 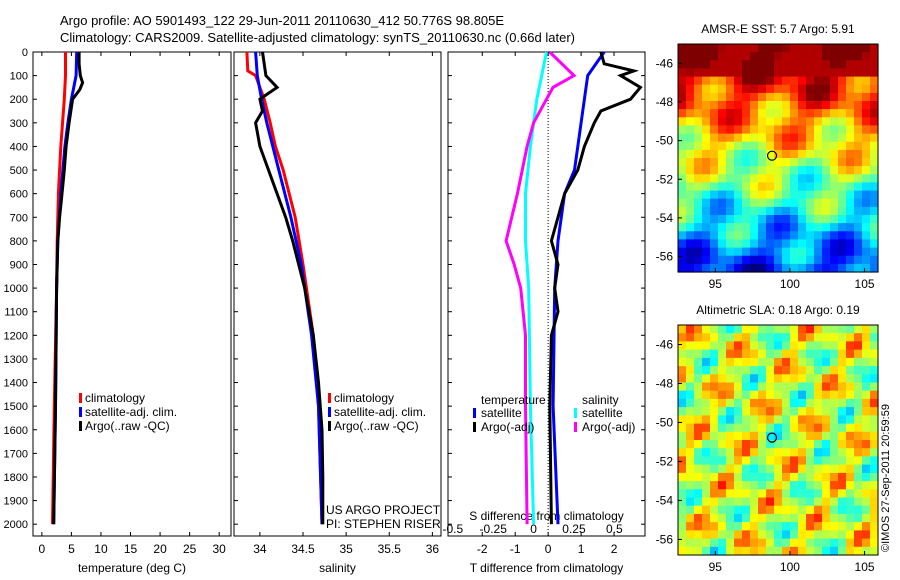 What do you see at coordinates (131, 549) in the screenshot?
I see `x-tick-label: 15` at bounding box center [131, 549].